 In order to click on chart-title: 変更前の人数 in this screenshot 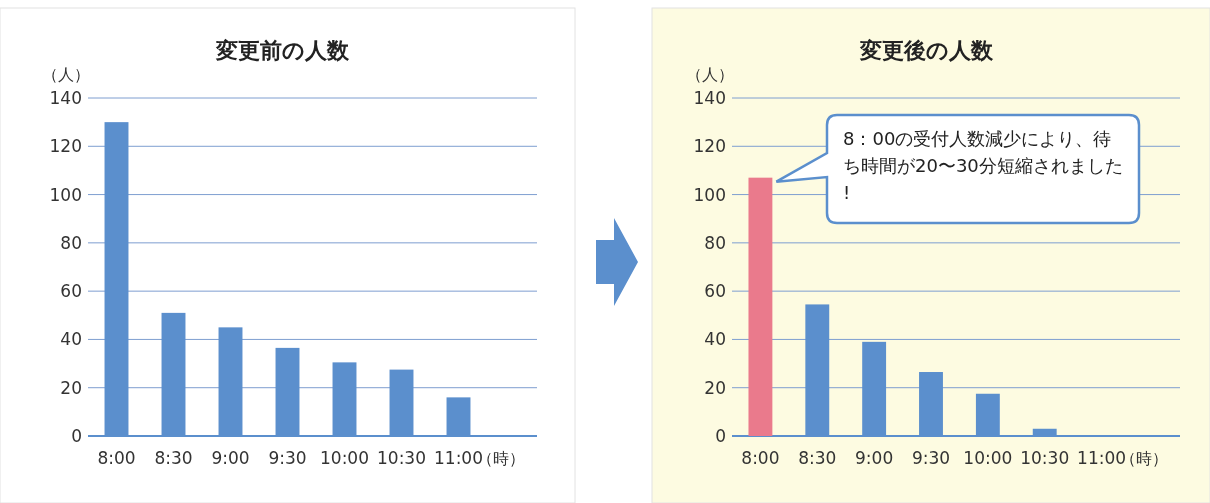, I will do `click(282, 50)`.